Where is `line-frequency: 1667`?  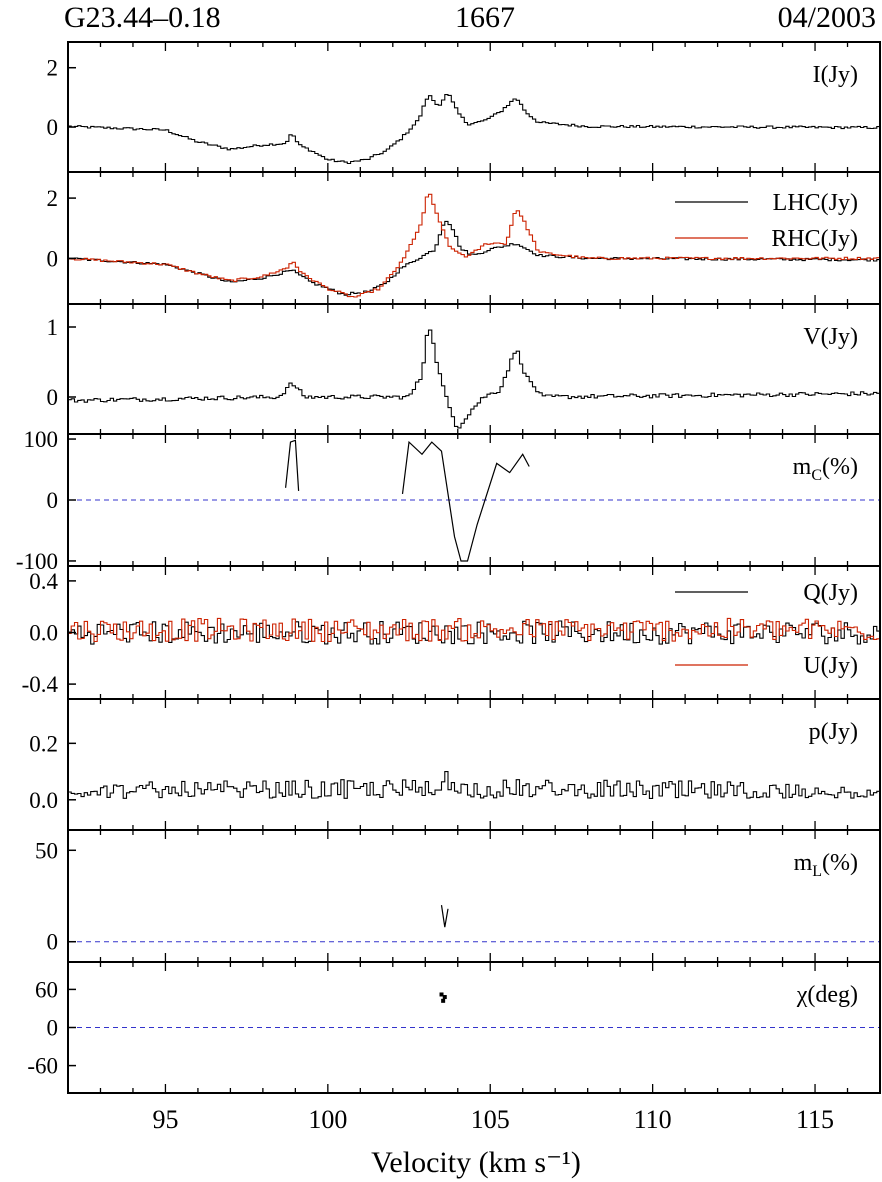 line-frequency: 1667 is located at coordinates (485, 17).